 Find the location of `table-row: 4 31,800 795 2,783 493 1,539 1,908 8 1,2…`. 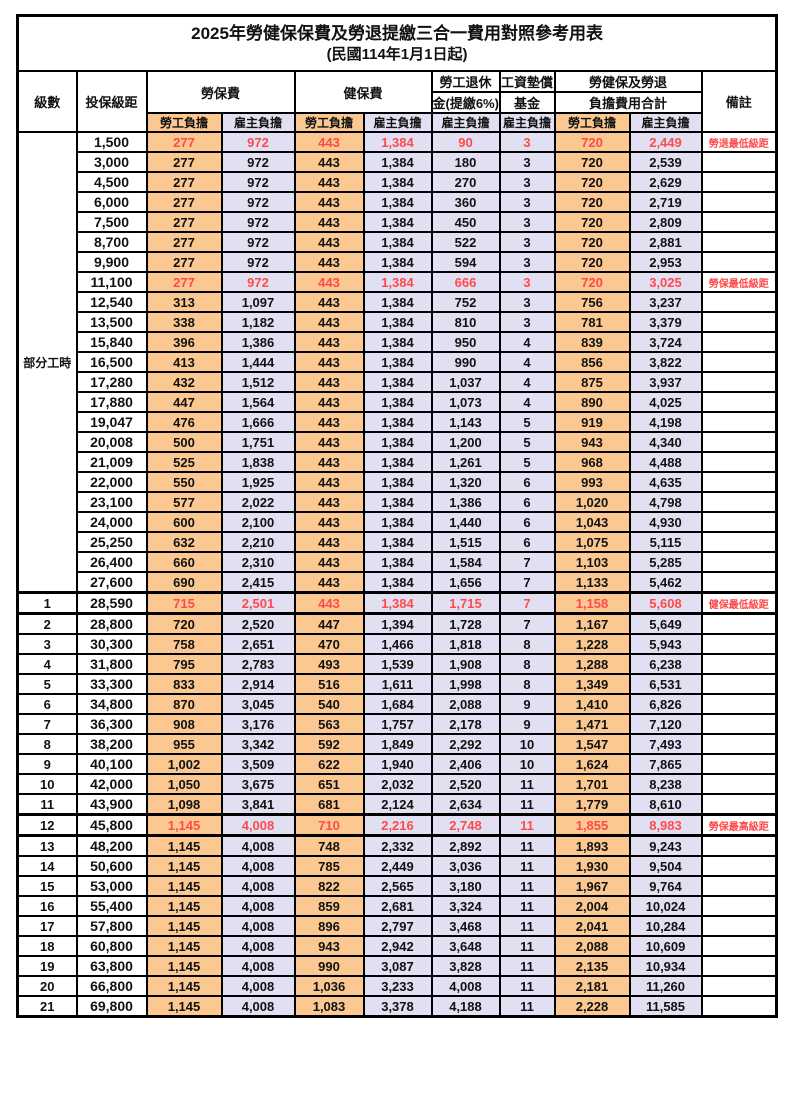

table-row: 4 31,800 795 2,783 493 1,539 1,908 8 1,2… is located at coordinates (397, 664).